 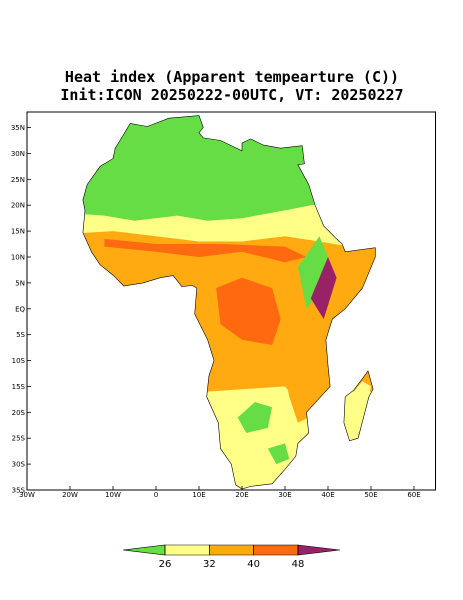 What do you see at coordinates (370, 495) in the screenshot?
I see `x-tick-label: 50E` at bounding box center [370, 495].